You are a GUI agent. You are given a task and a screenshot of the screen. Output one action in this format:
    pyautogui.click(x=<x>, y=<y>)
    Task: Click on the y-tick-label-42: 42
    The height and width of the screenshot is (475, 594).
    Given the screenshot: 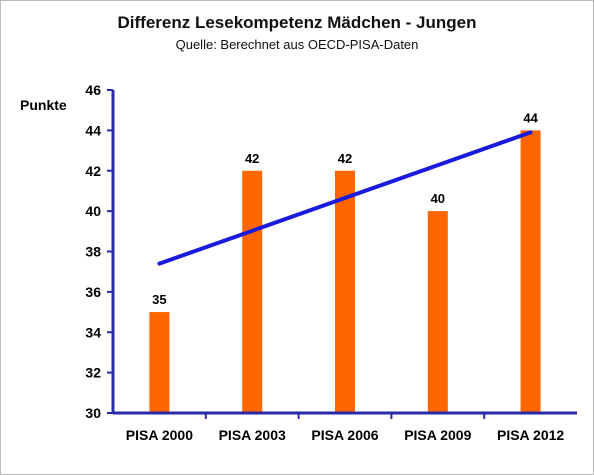 What is the action you would take?
    pyautogui.click(x=93, y=171)
    